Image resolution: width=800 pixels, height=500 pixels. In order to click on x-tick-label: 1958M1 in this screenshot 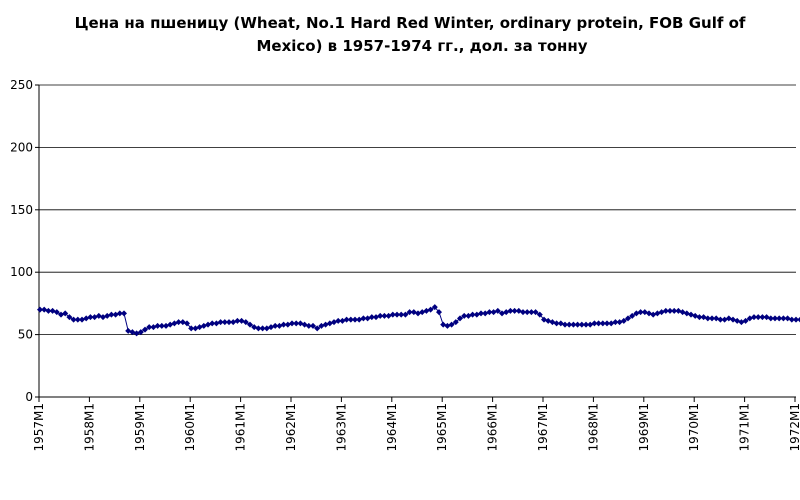, I will do `click(89, 427)`.